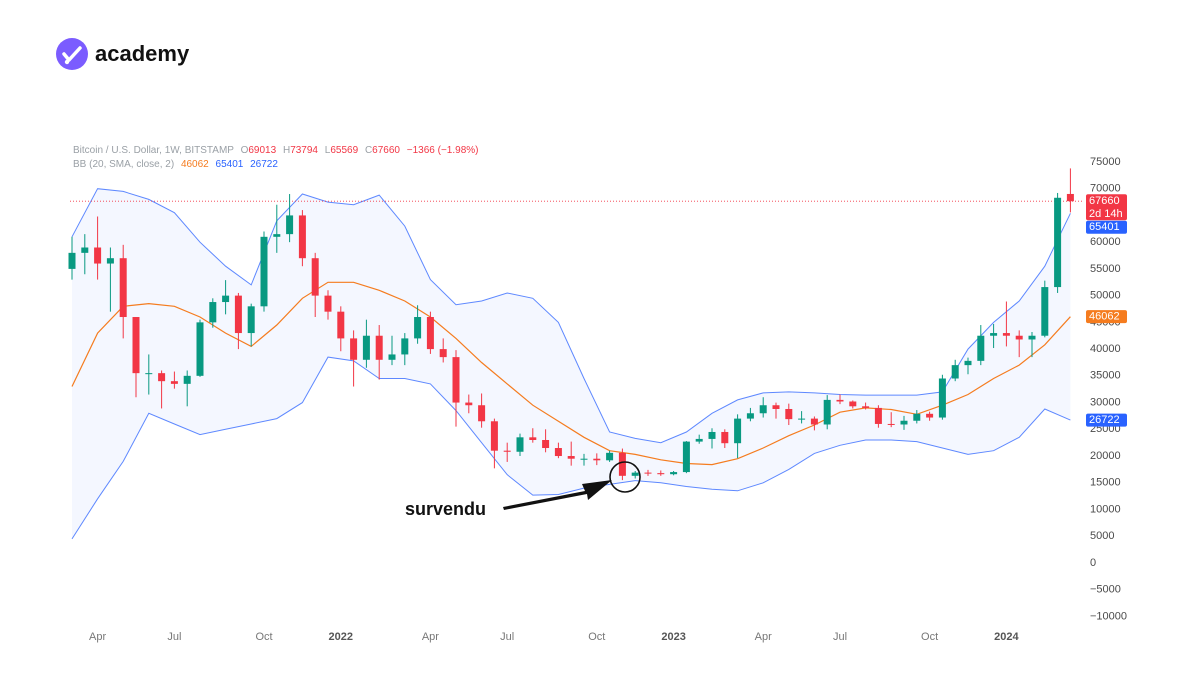 The height and width of the screenshot is (675, 1200). What do you see at coordinates (328, 150) in the screenshot?
I see `ohlc-label: L` at bounding box center [328, 150].